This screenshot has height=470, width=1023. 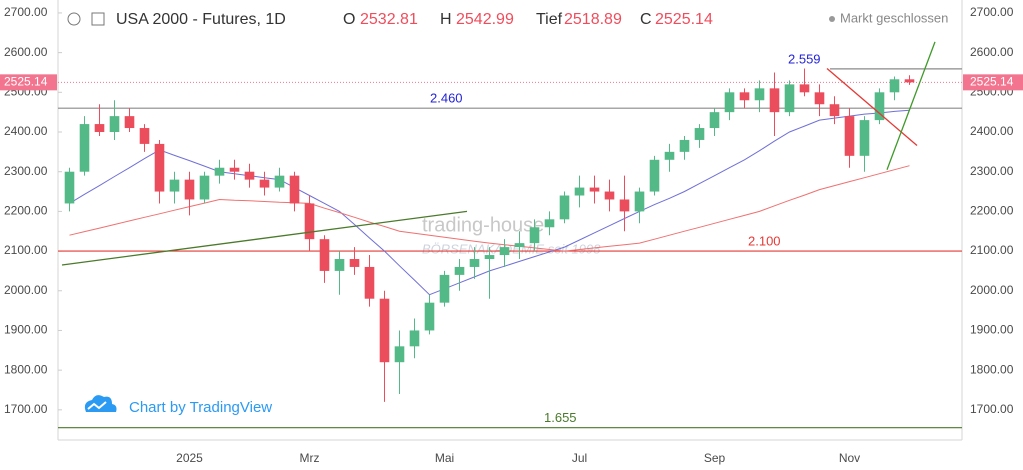 What do you see at coordinates (992, 330) in the screenshot?
I see `y-tick-label-right: 1900.00` at bounding box center [992, 330].